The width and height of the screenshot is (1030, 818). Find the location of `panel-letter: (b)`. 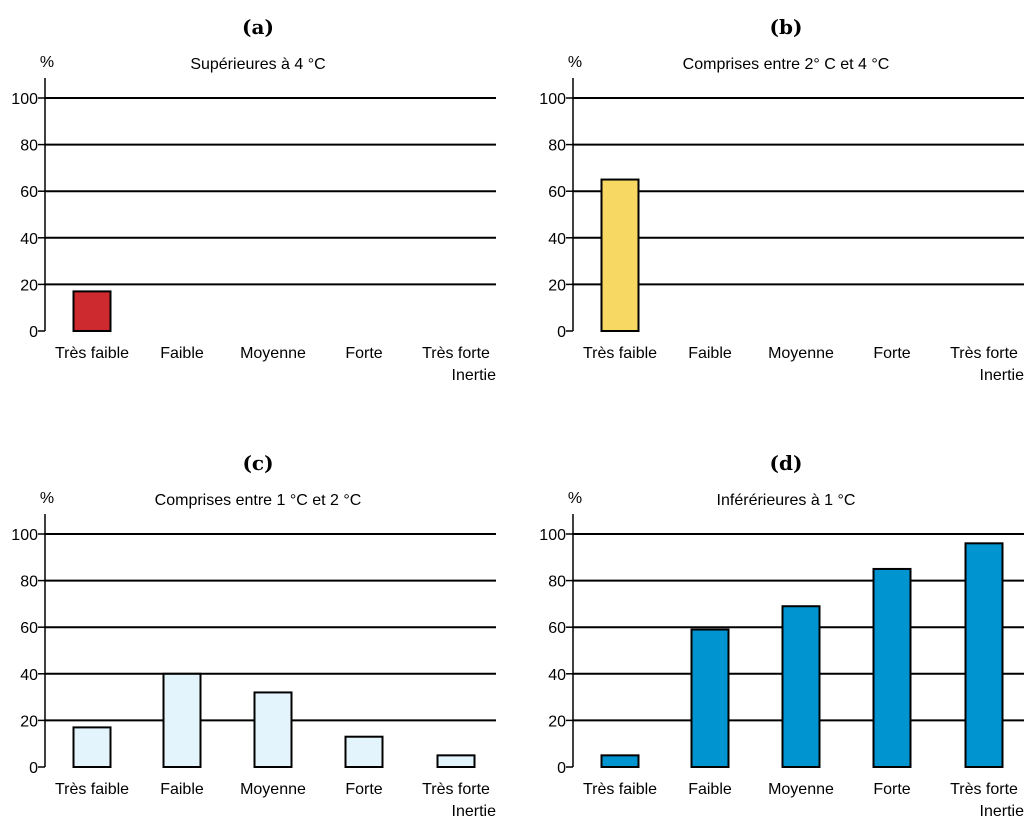

panel-letter: (b) is located at coordinates (786, 27).